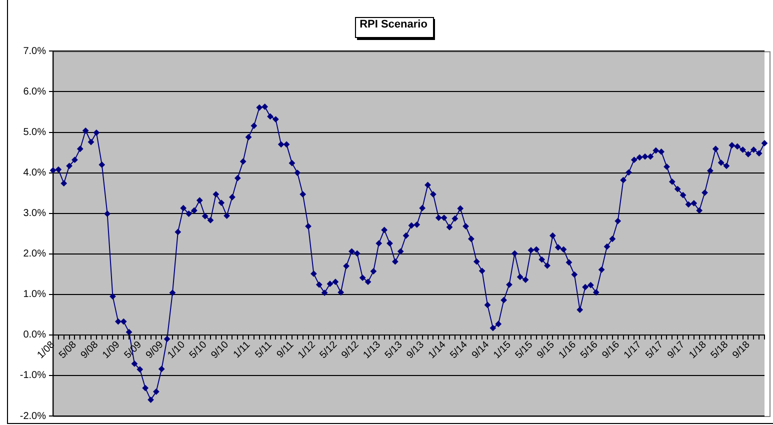 This screenshot has width=773, height=425. Describe the element at coordinates (524, 350) in the screenshot. I see `x-tick-label: 5/15` at that location.